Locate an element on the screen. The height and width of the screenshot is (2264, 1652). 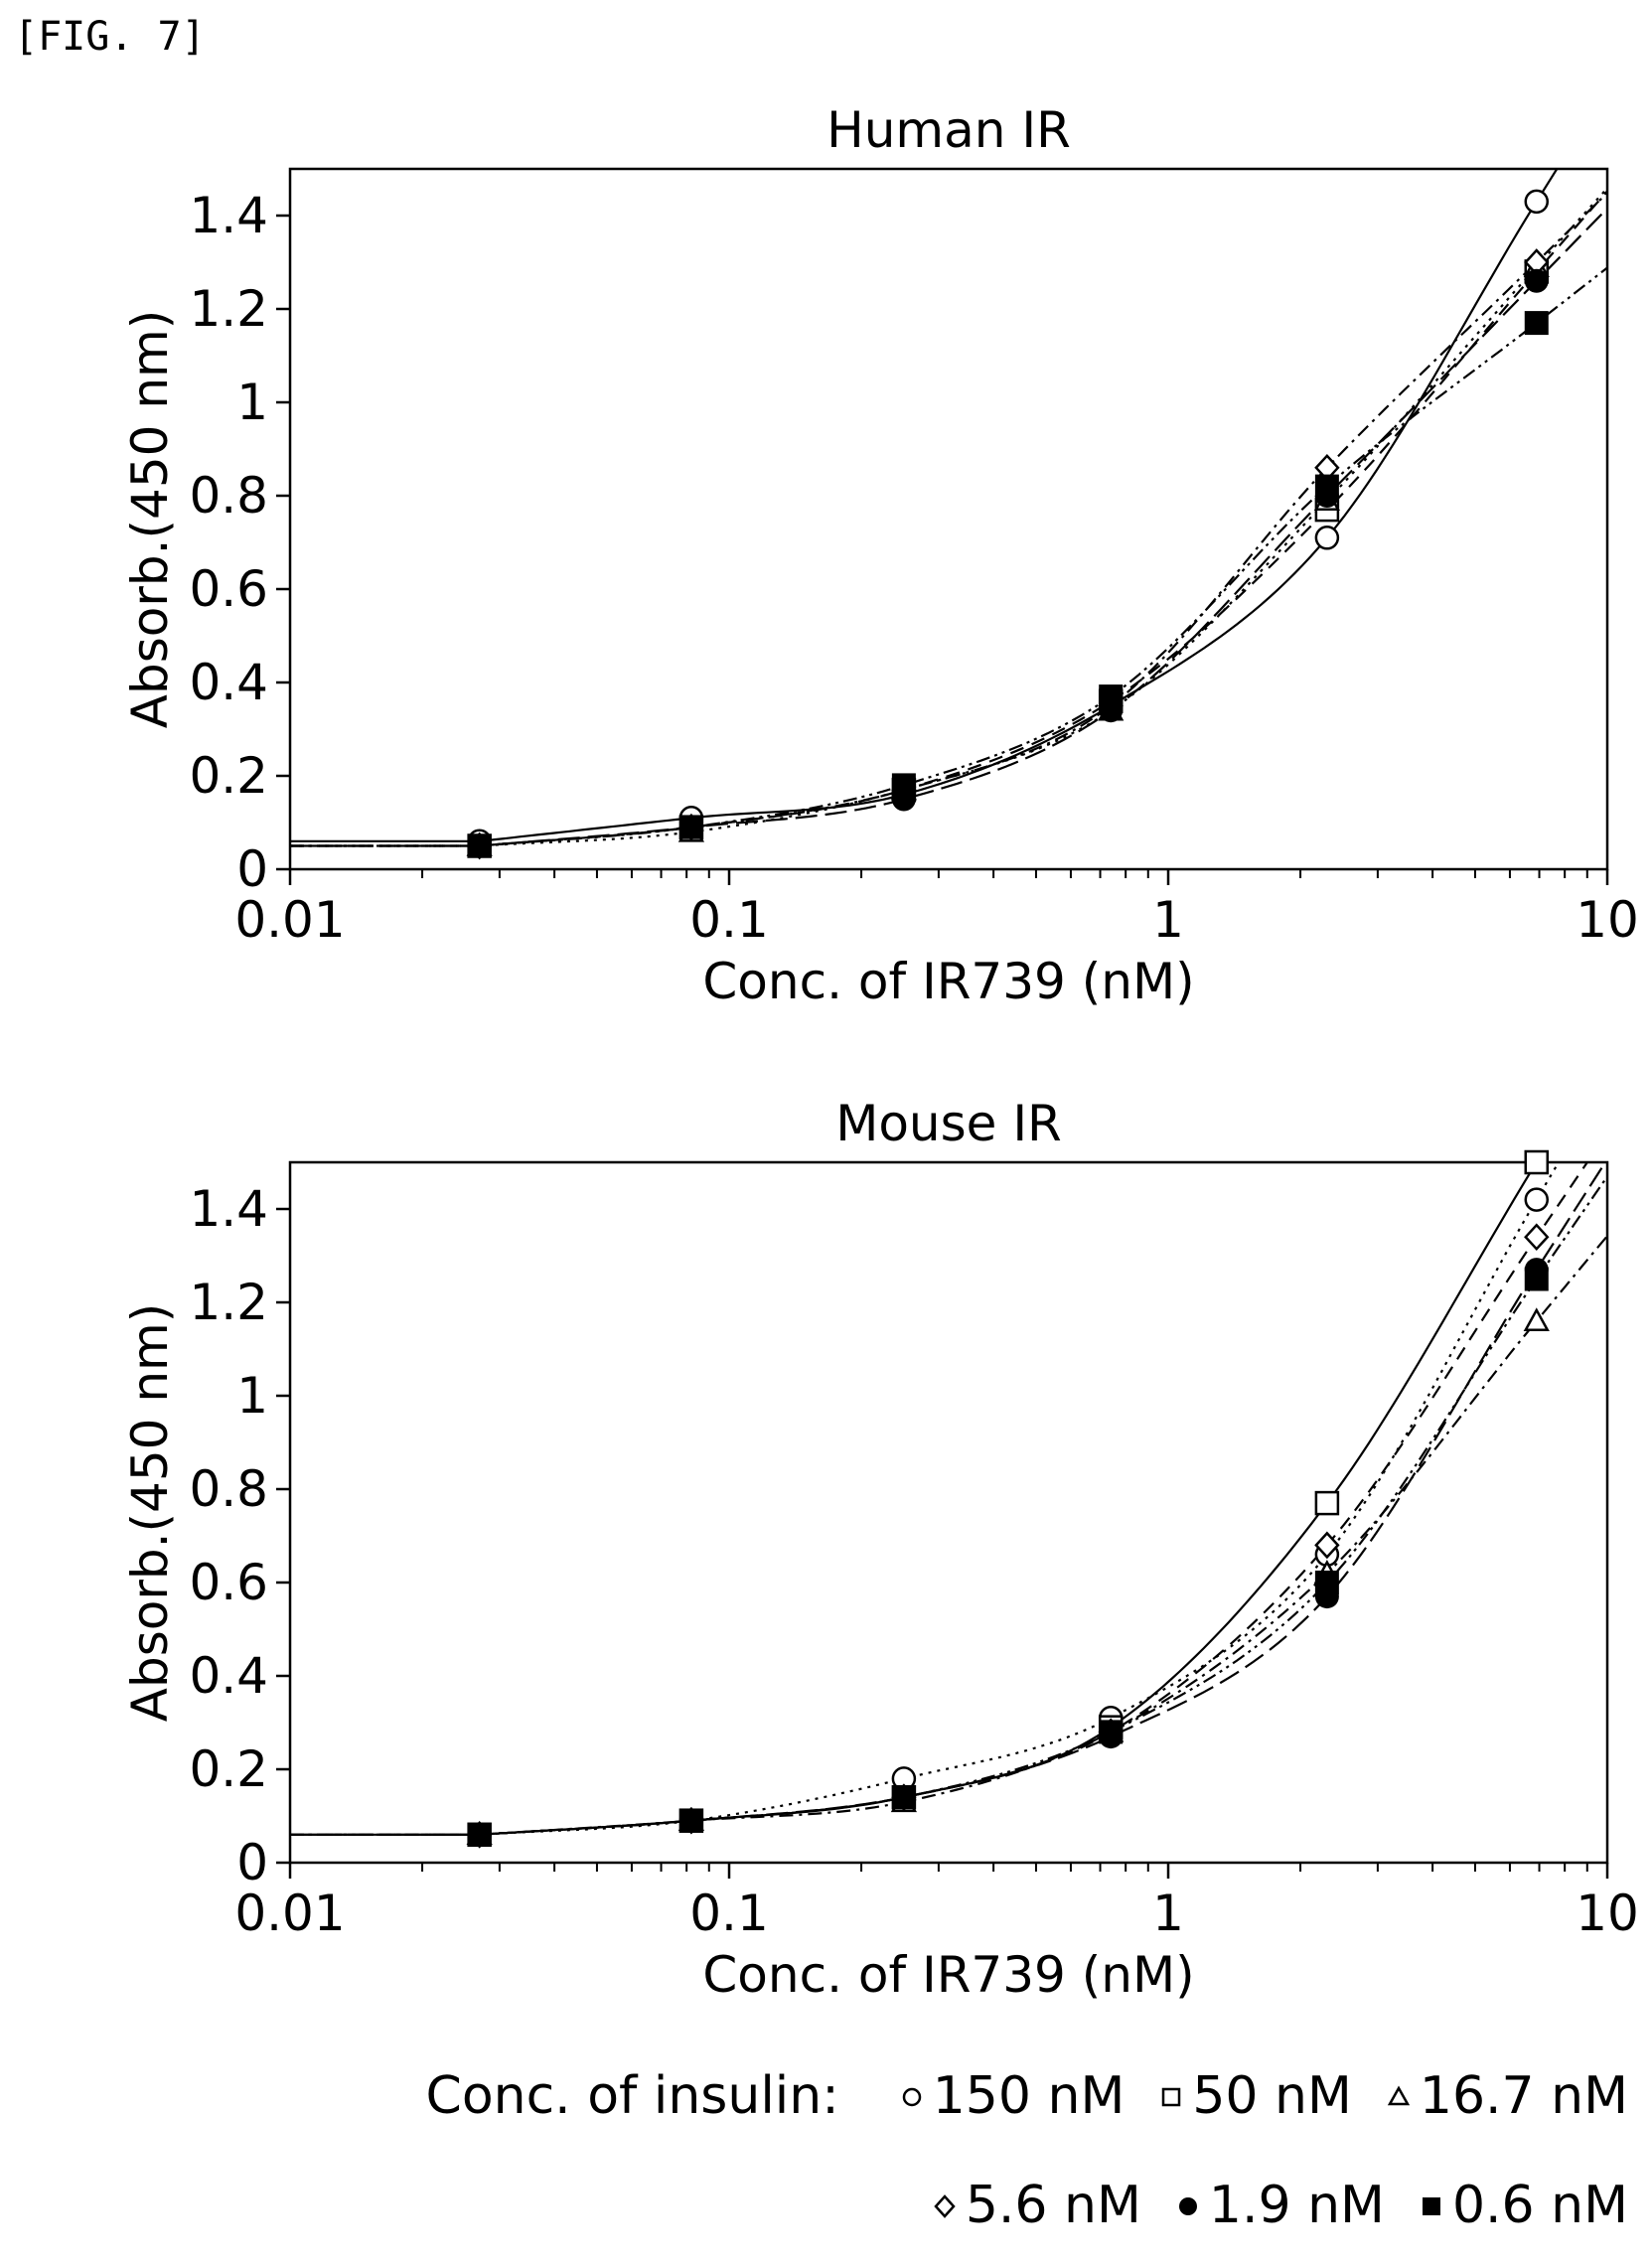
chart-title: Mouse IR is located at coordinates (948, 1123).